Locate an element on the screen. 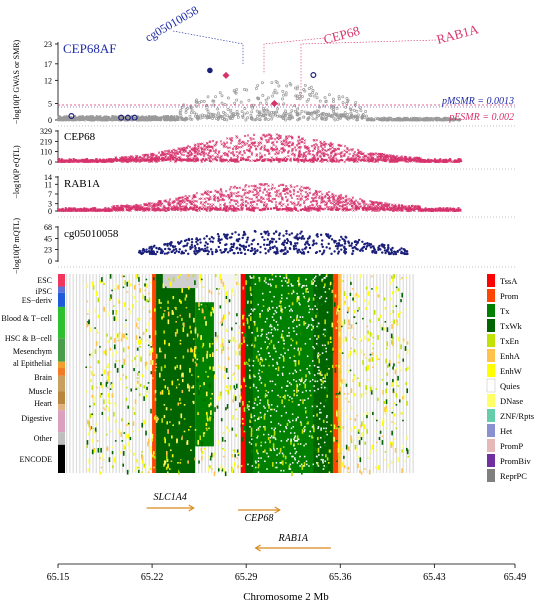 This screenshot has width=550, height=609. mqtl-y-tick-label: 68 is located at coordinates (48, 227).